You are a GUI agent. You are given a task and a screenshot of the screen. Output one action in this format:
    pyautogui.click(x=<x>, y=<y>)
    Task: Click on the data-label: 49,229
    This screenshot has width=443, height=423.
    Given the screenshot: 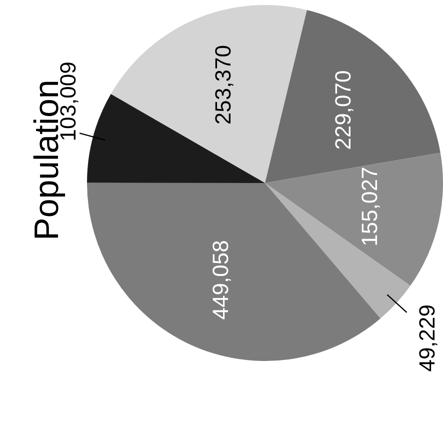 What is the action you would take?
    pyautogui.click(x=427, y=338)
    